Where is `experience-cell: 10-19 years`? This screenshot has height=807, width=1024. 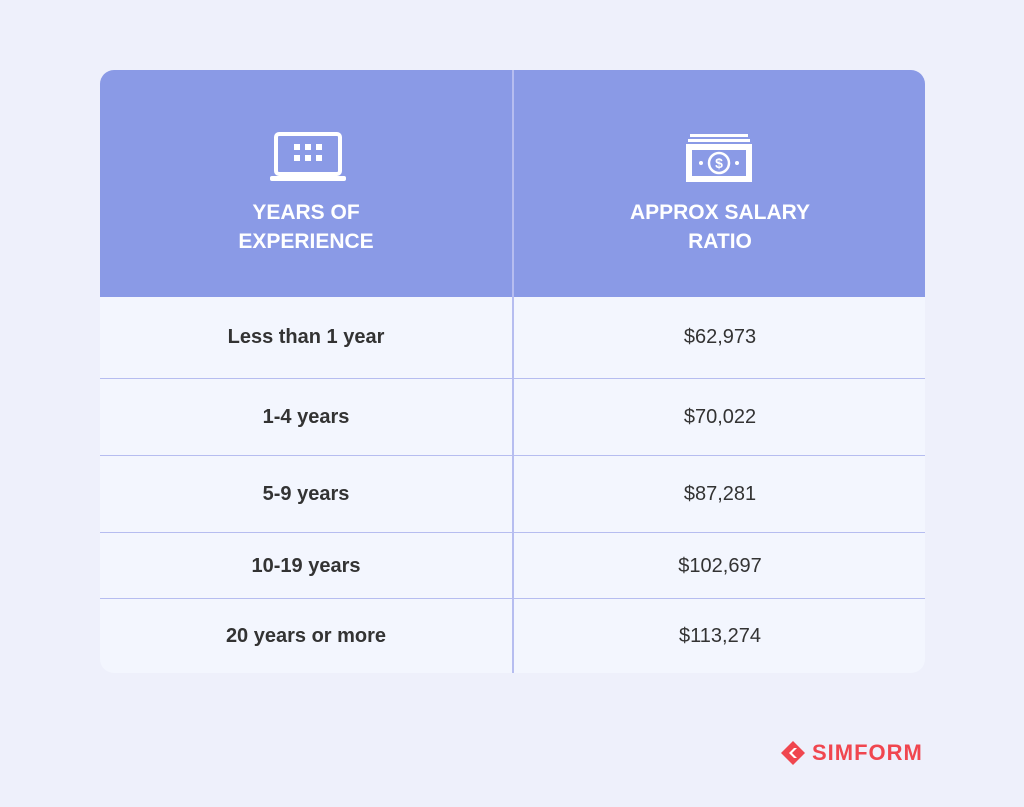 experience-cell: 10-19 years is located at coordinates (306, 565).